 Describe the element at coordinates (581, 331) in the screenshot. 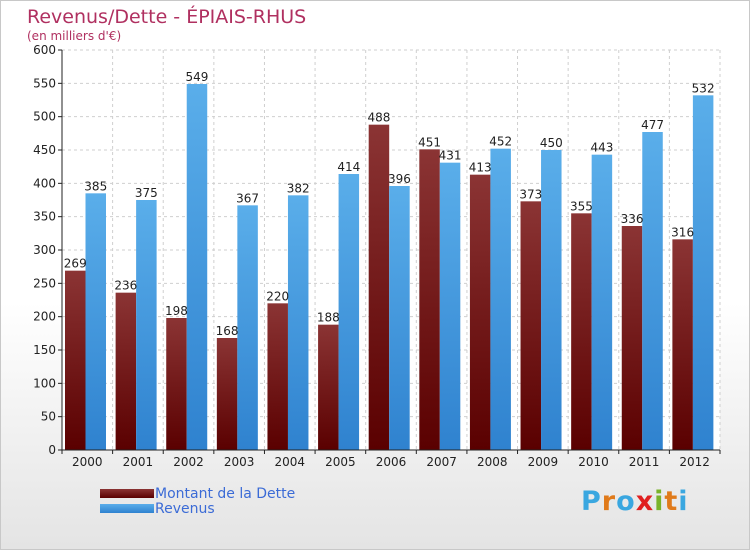

I see `bar-dette-2010` at that location.